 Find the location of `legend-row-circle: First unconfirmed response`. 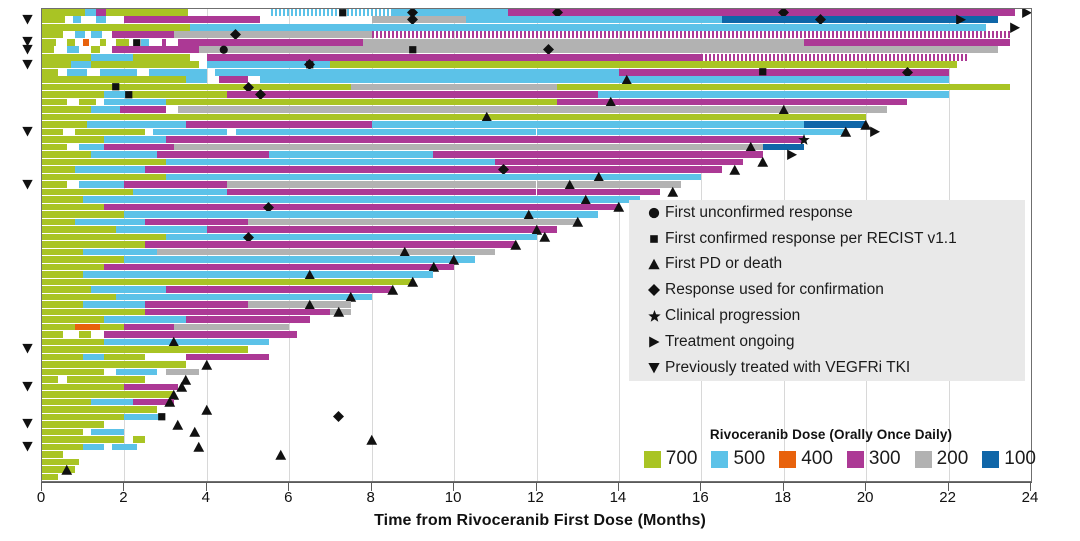

legend-row-circle: First unconfirmed response is located at coordinates (827, 213).